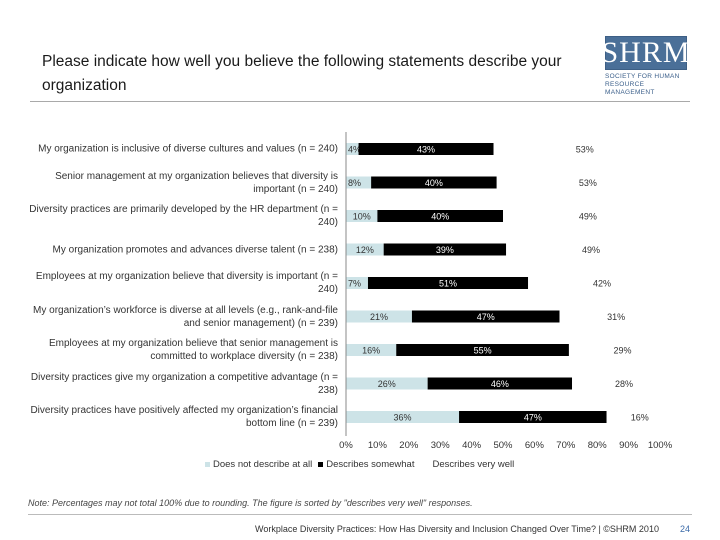 The image size is (720, 540). What do you see at coordinates (624, 384) in the screenshot?
I see `data-label: 28%` at bounding box center [624, 384].